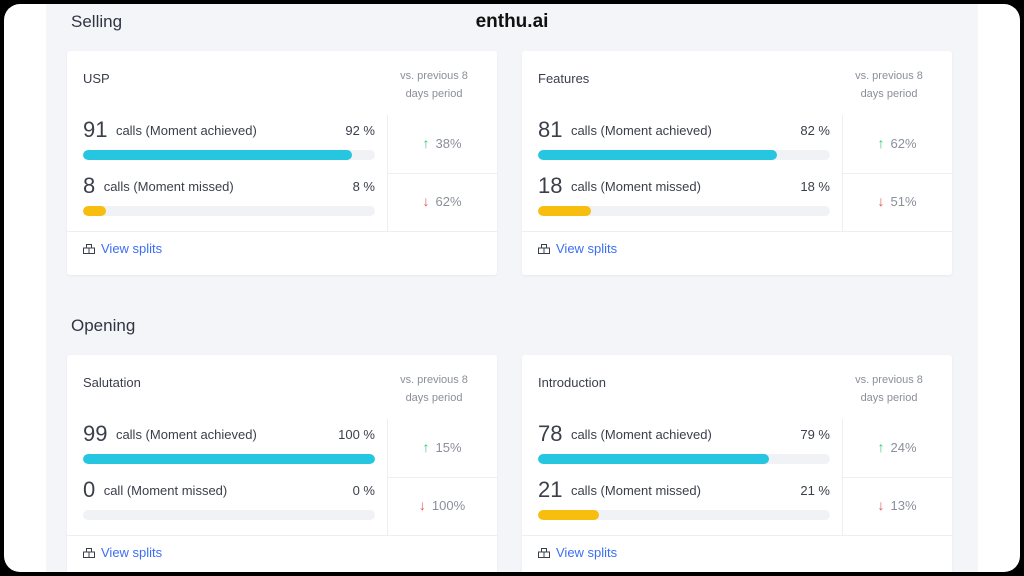  I want to click on section-title-opening: Opening, so click(103, 325).